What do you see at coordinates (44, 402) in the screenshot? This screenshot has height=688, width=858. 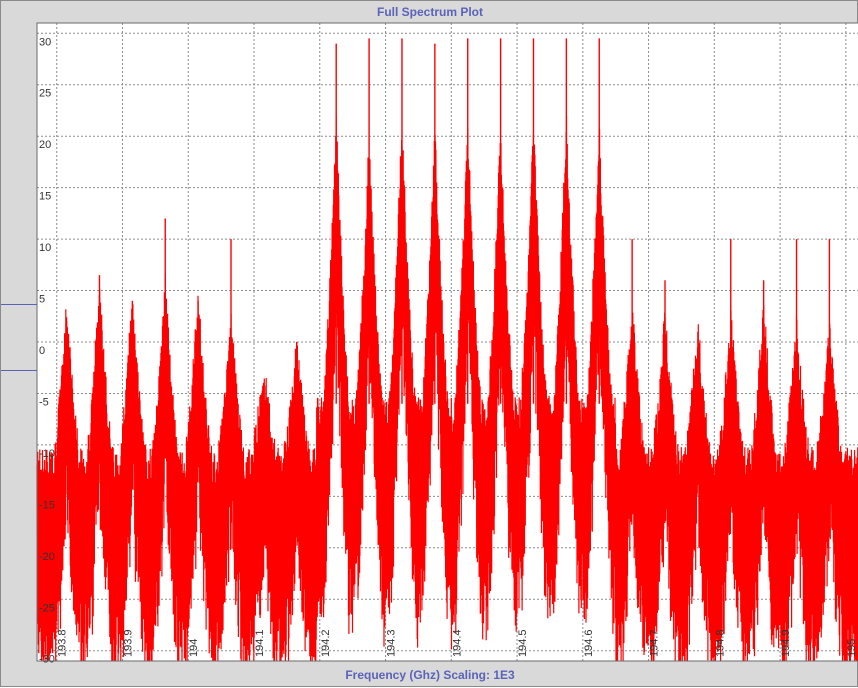 I see `y-tick-label: -5` at bounding box center [44, 402].